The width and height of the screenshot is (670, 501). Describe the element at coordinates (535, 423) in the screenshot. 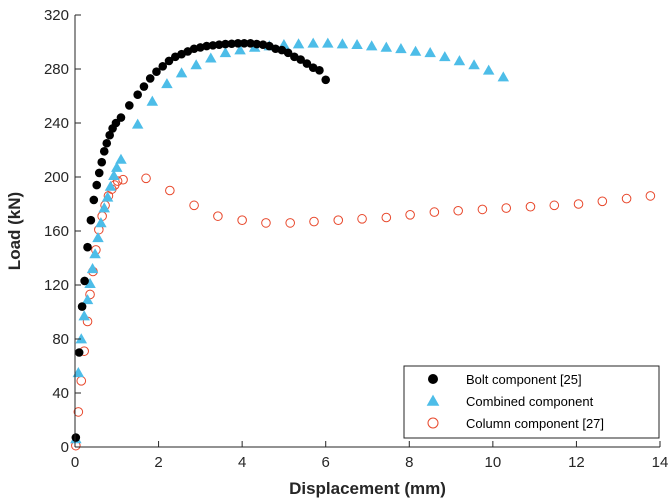

I see `legend-label-column: Column component [27]` at that location.